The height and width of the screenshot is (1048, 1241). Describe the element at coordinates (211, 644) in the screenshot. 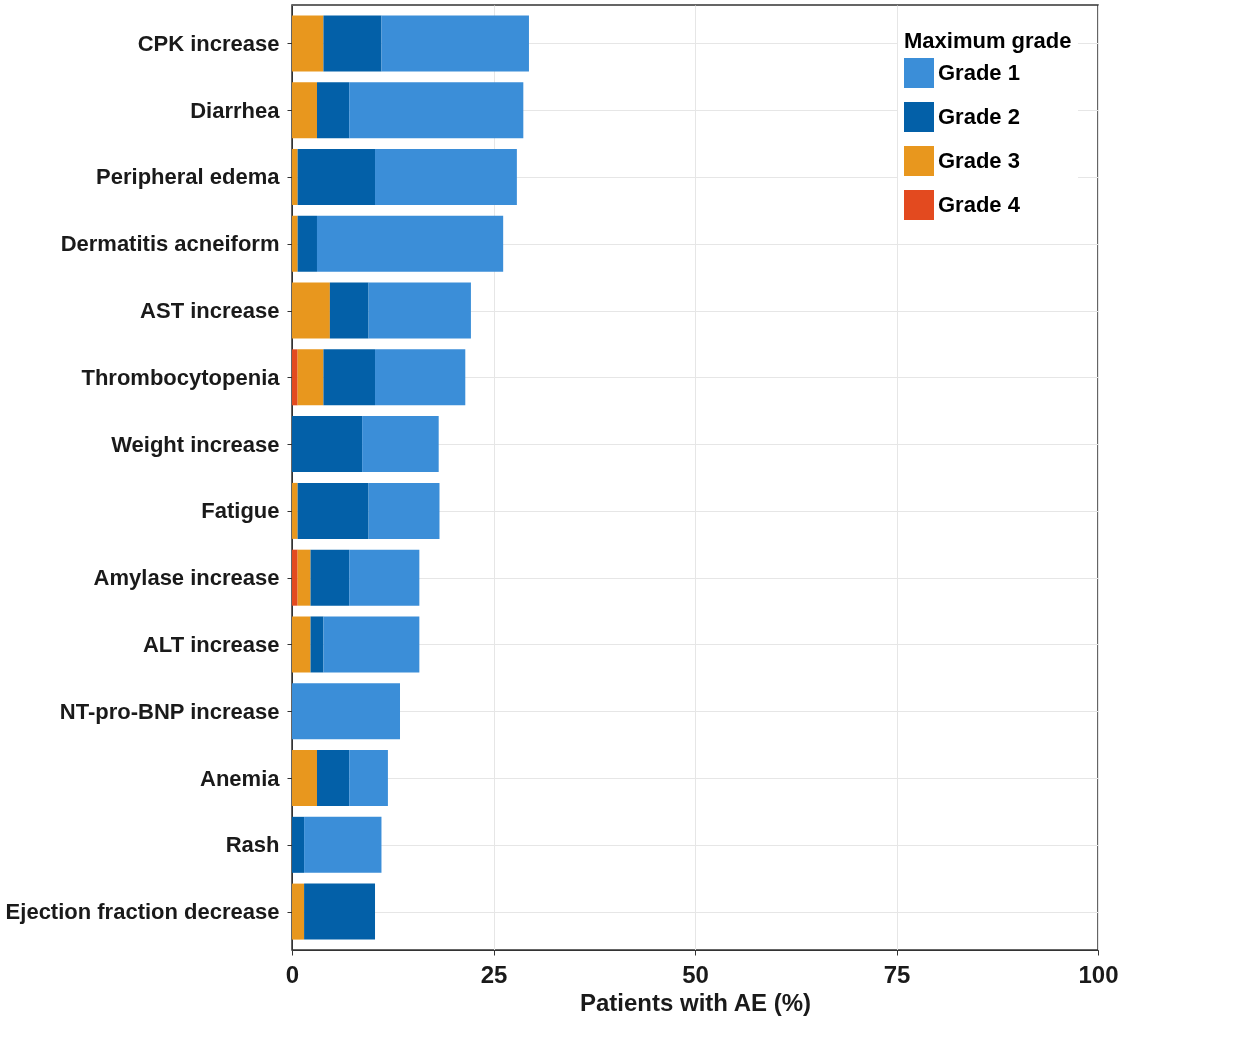

I see `y-tick-label: ALT increase` at that location.